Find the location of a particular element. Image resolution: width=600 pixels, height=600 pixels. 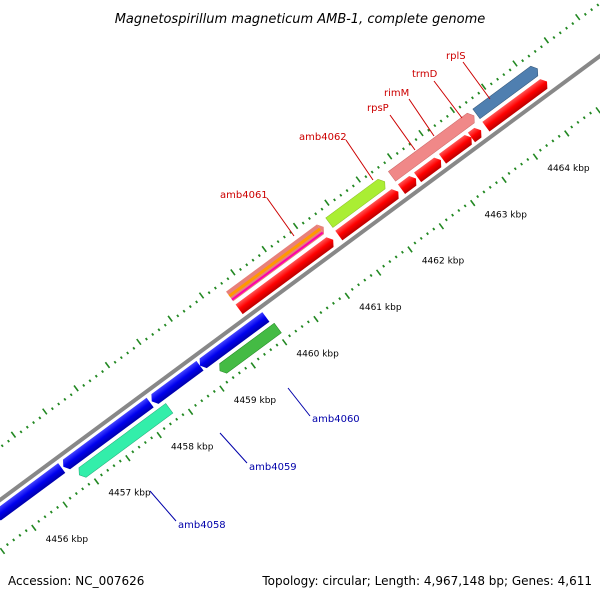

cds-block-amb4061 is located at coordinates (286, 275).